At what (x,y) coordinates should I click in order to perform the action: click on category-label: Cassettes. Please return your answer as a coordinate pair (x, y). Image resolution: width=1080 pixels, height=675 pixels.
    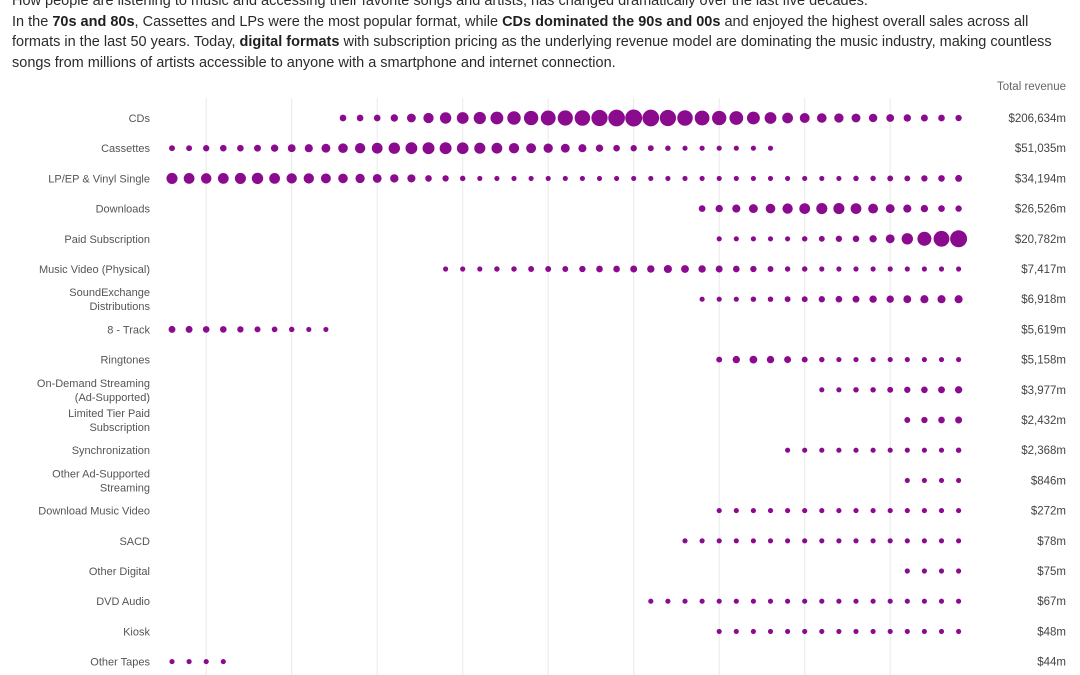
    Looking at the image, I should click on (125, 149).